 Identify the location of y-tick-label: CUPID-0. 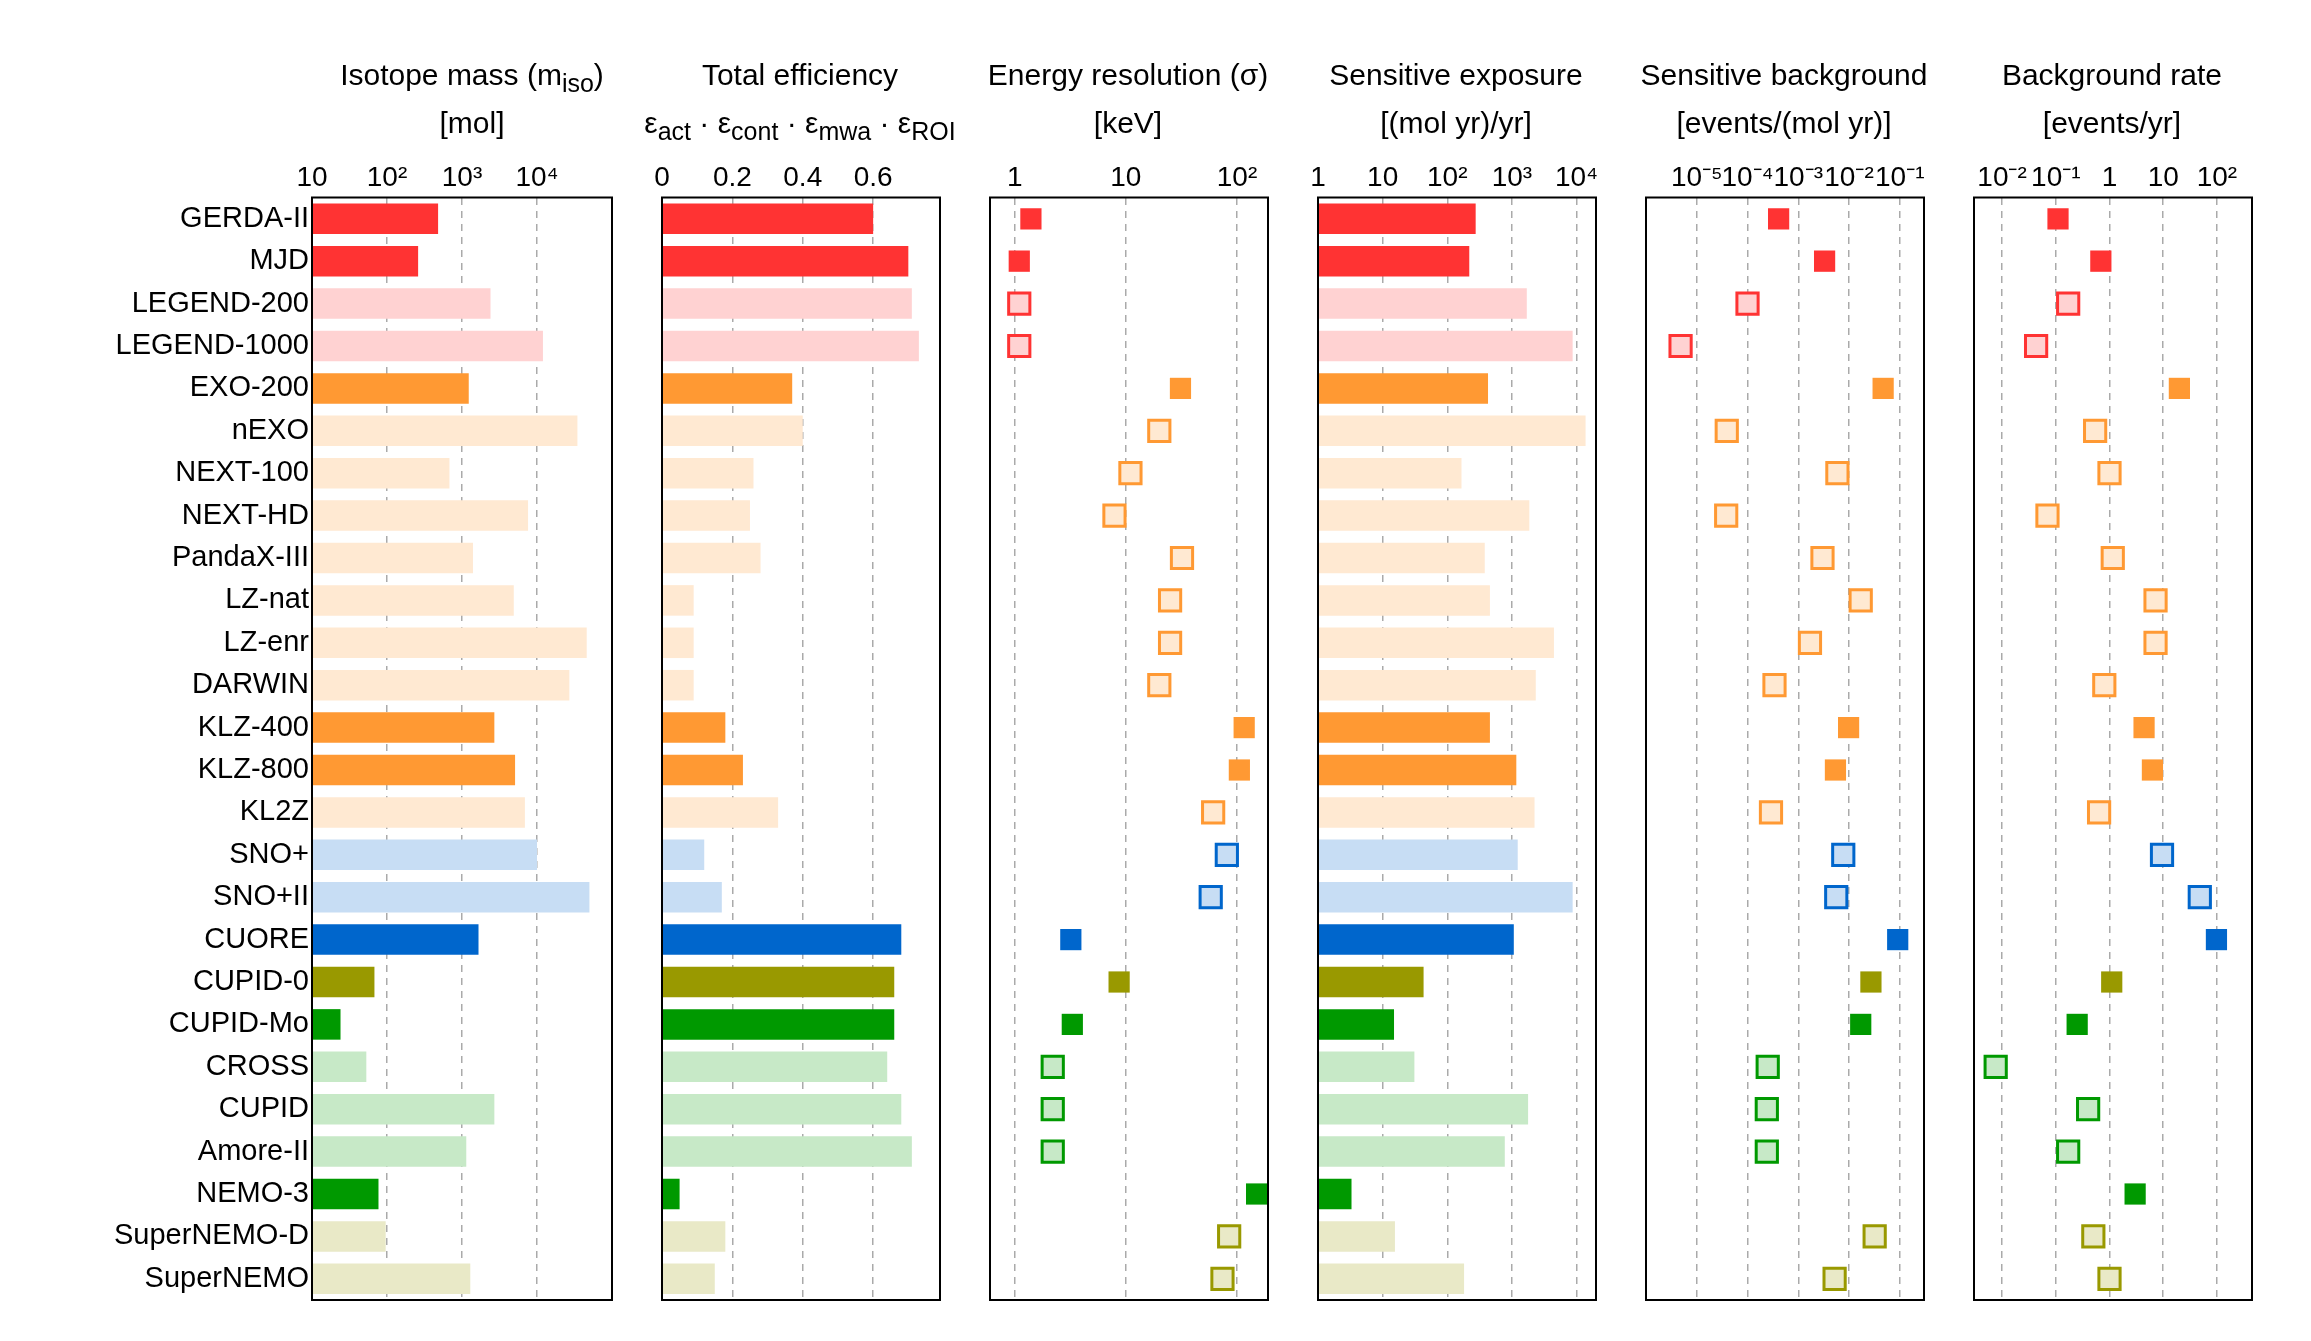
(250, 980).